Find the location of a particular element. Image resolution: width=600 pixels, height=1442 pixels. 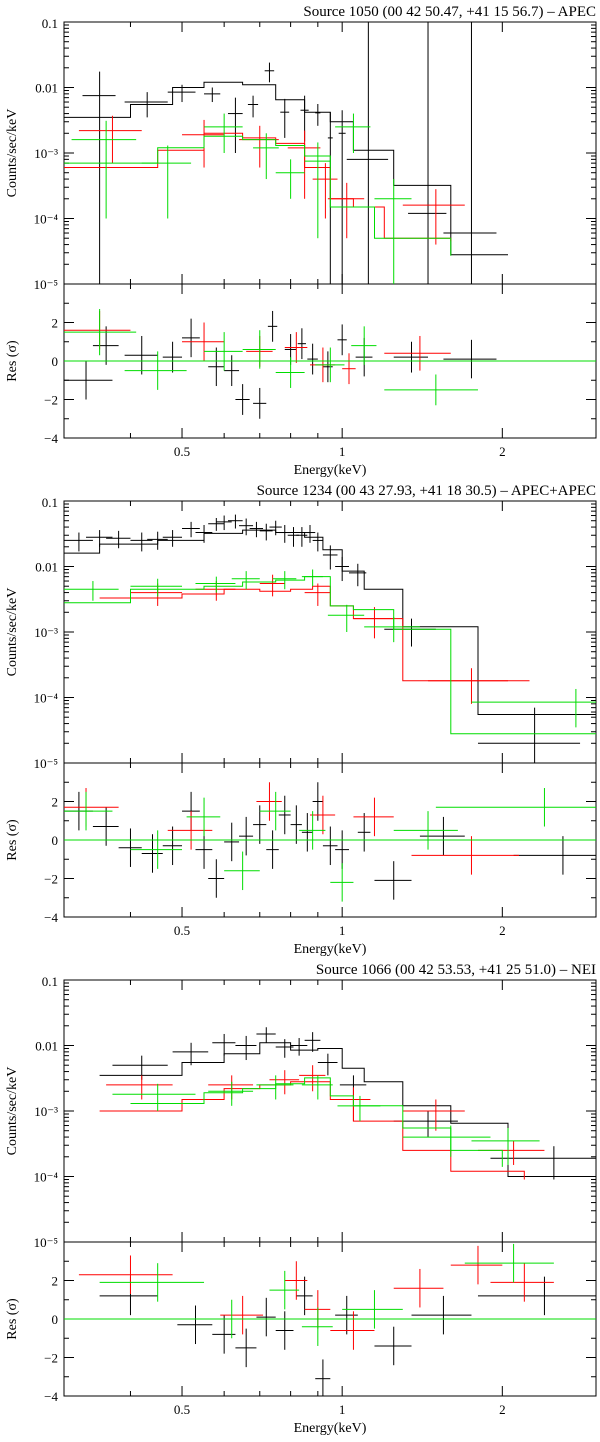

residual-tick-label: 0 is located at coordinates (55, 840).